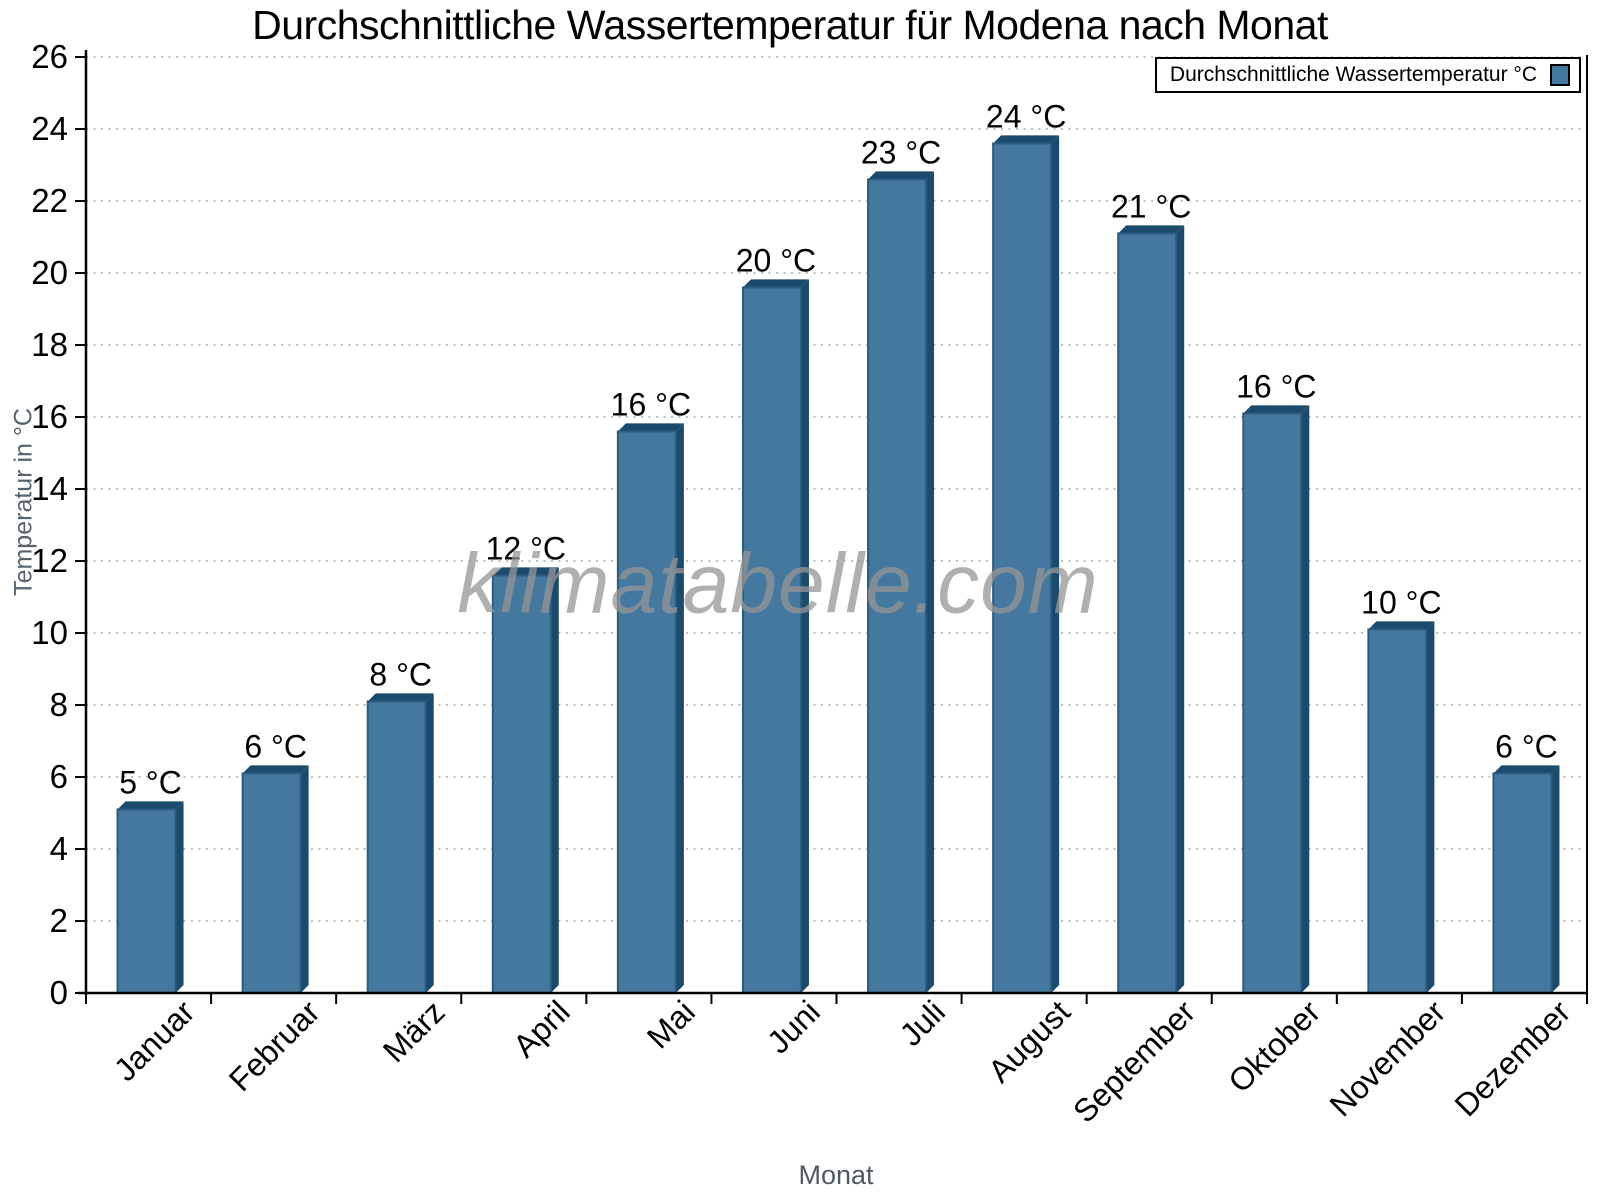 This screenshot has height=1200, width=1600. I want to click on legend-label: Durchschnittliche Wassertemperatur °C, so click(1353, 74).